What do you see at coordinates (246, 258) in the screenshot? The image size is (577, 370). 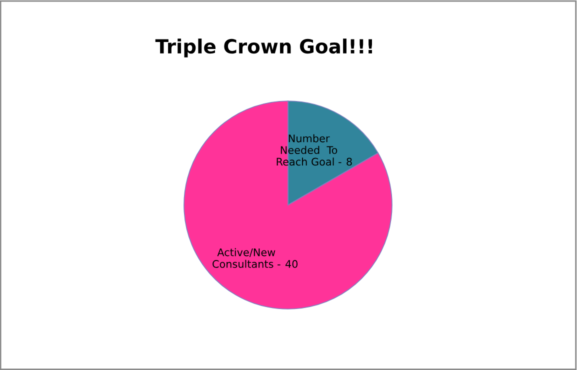 I see `slice-label: Active/New Consultants -` at bounding box center [246, 258].